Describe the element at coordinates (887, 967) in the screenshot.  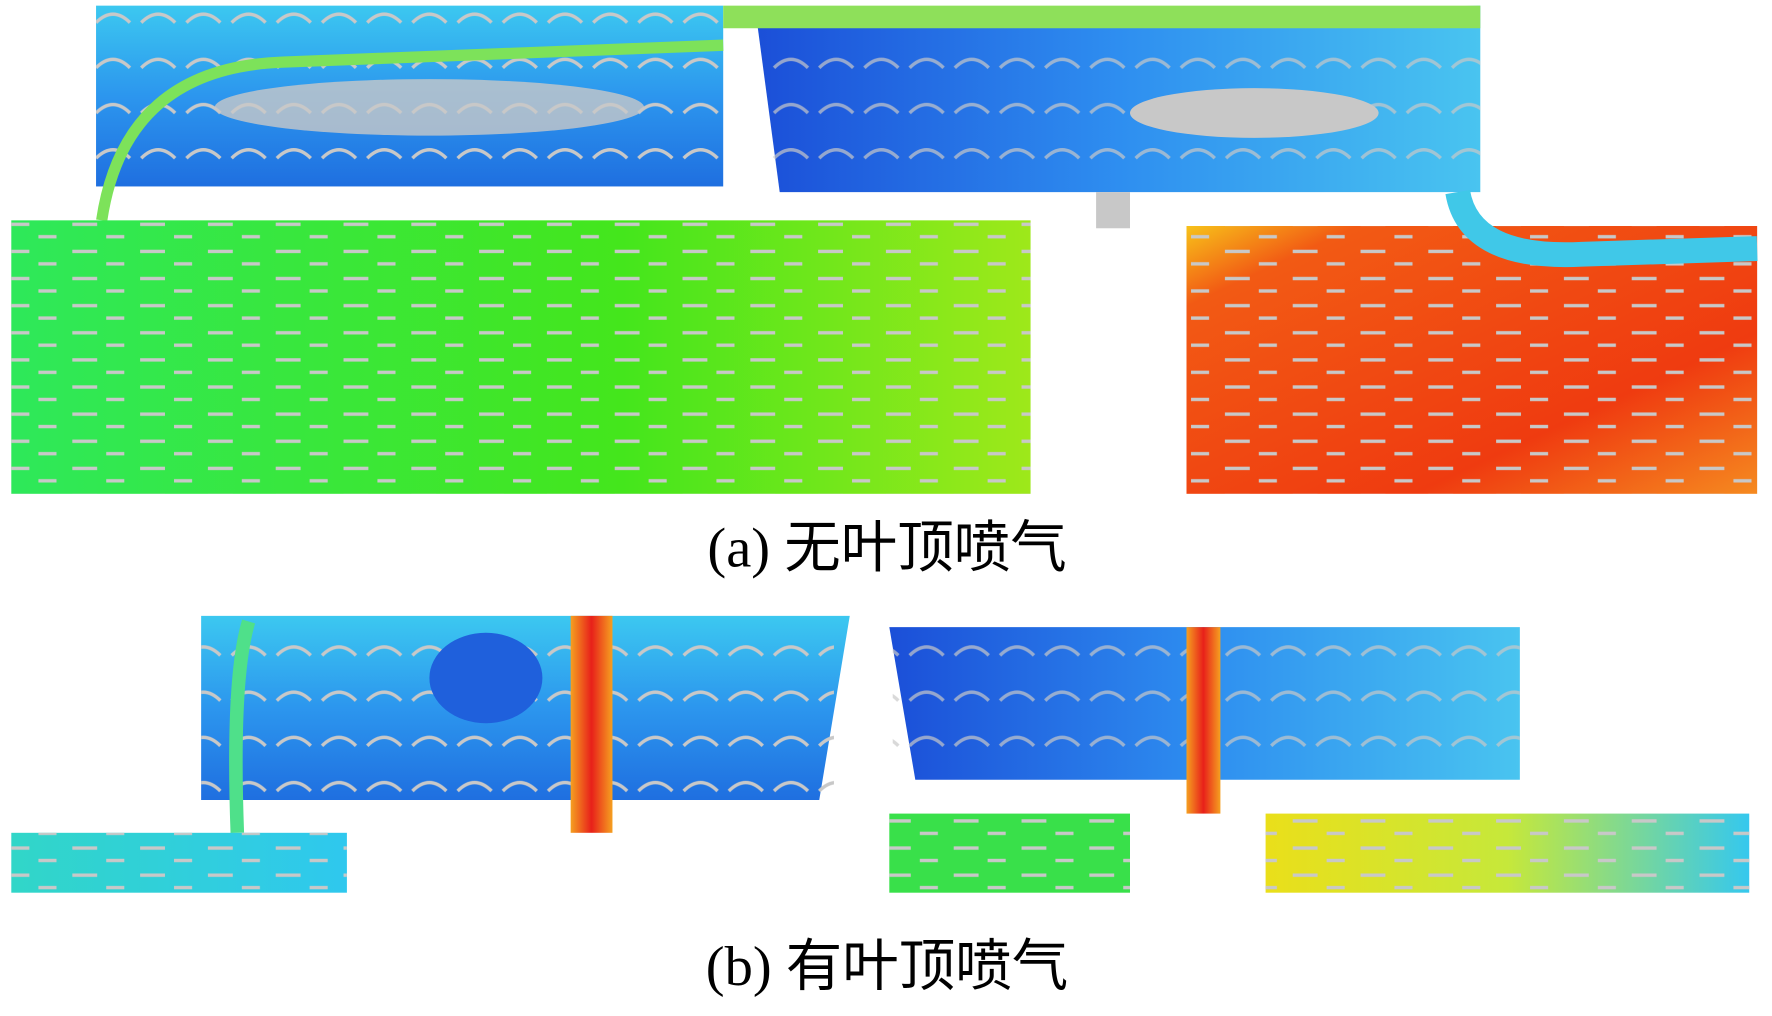
I see `caption: (b) 有叶顶喷气` at that location.